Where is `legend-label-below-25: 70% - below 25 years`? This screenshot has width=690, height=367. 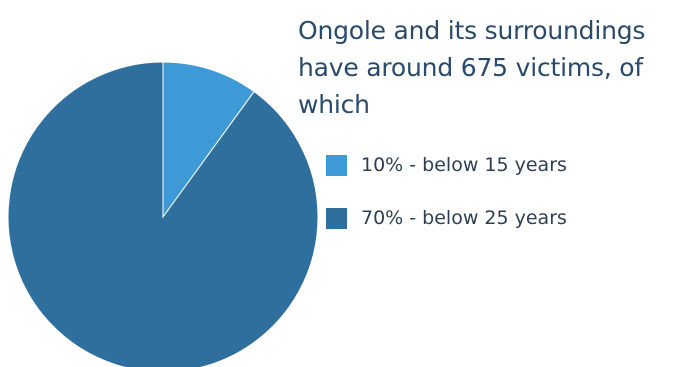
legend-label-below-25: 70% - below 25 years is located at coordinates (464, 218).